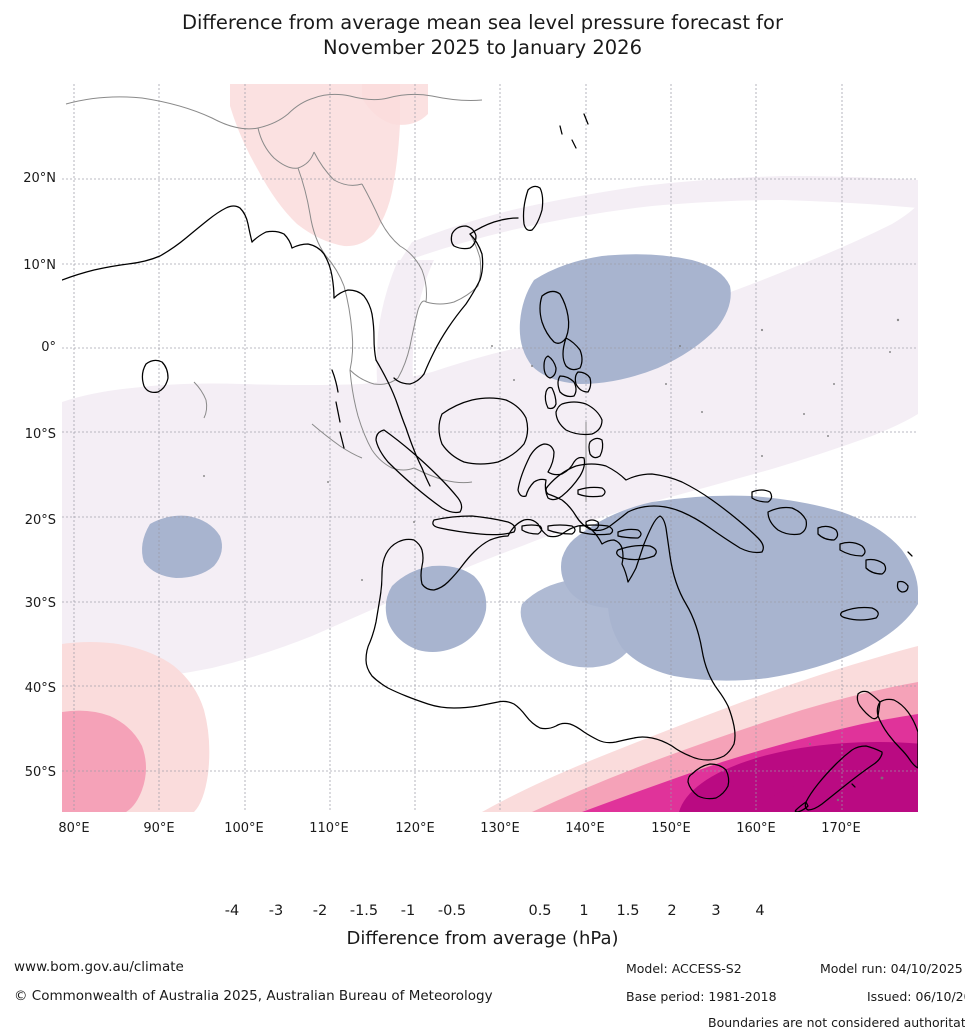 The image size is (965, 1035). Describe the element at coordinates (540, 911) in the screenshot. I see `colorbar-tick-6: 0.5` at that location.